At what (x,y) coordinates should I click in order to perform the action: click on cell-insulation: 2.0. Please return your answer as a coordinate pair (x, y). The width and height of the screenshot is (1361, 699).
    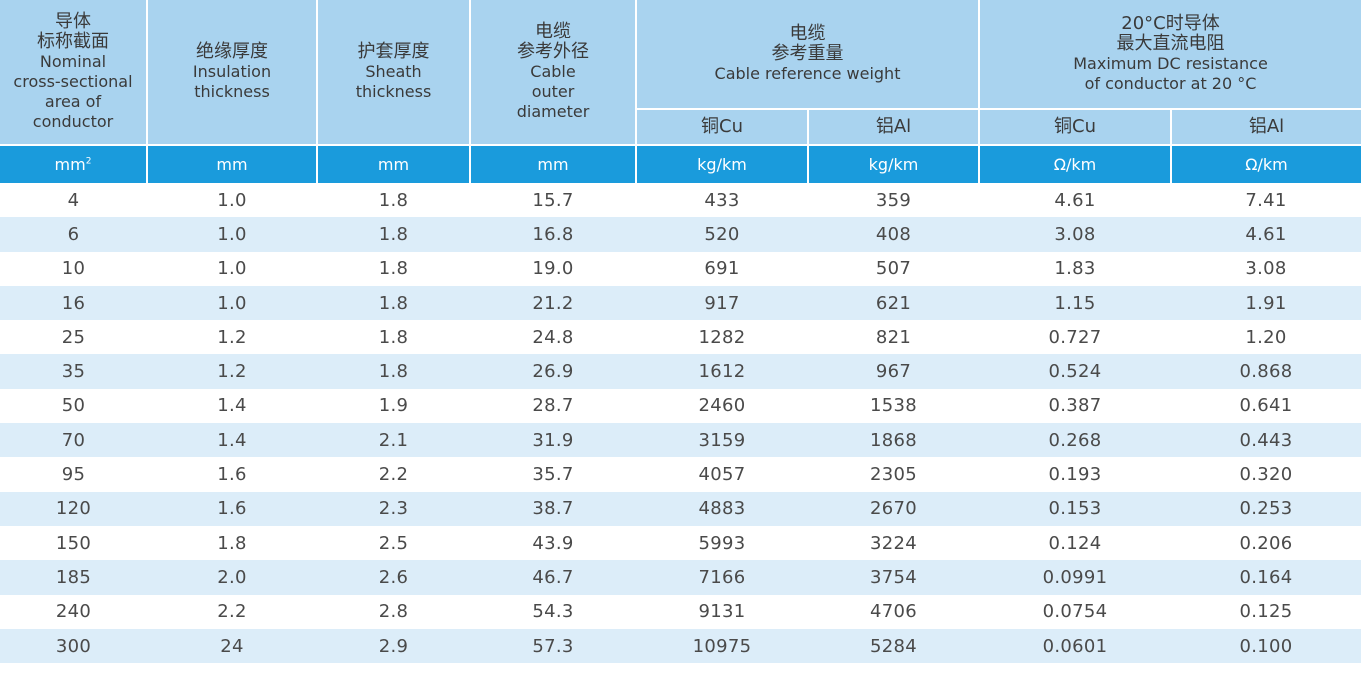
    Looking at the image, I should click on (232, 577).